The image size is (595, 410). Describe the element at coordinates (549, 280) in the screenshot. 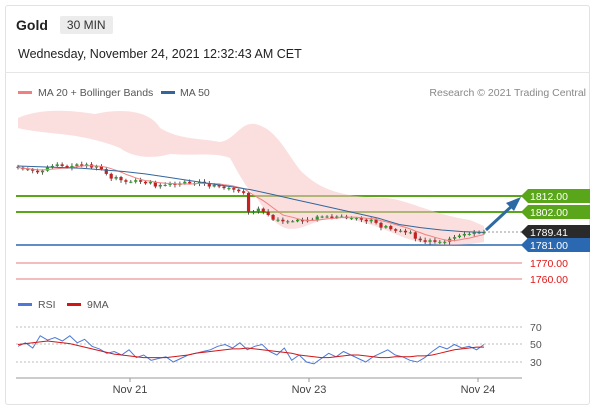

I see `level-label-1760: 1760.00` at that location.